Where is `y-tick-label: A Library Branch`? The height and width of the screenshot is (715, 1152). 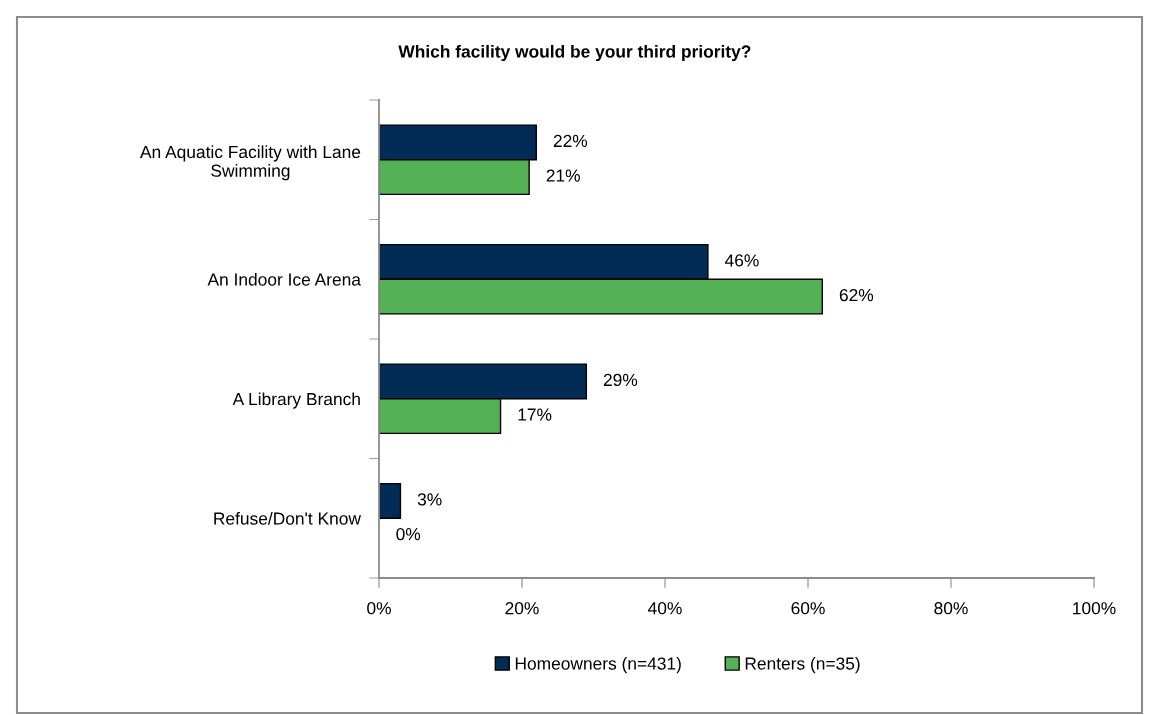
y-tick-label: A Library Branch is located at coordinates (296, 400).